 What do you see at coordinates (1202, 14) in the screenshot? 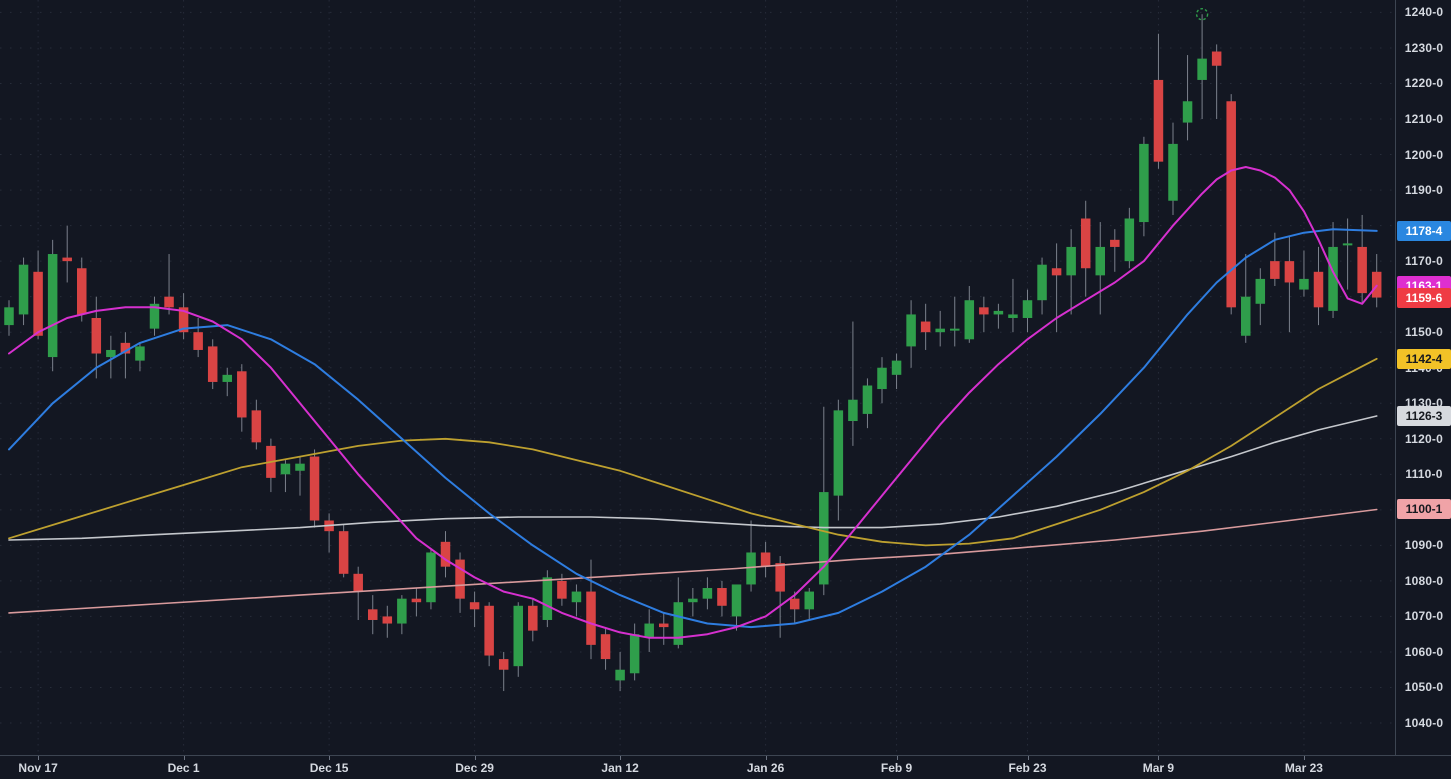
I see `high-annotation-circle` at bounding box center [1202, 14].